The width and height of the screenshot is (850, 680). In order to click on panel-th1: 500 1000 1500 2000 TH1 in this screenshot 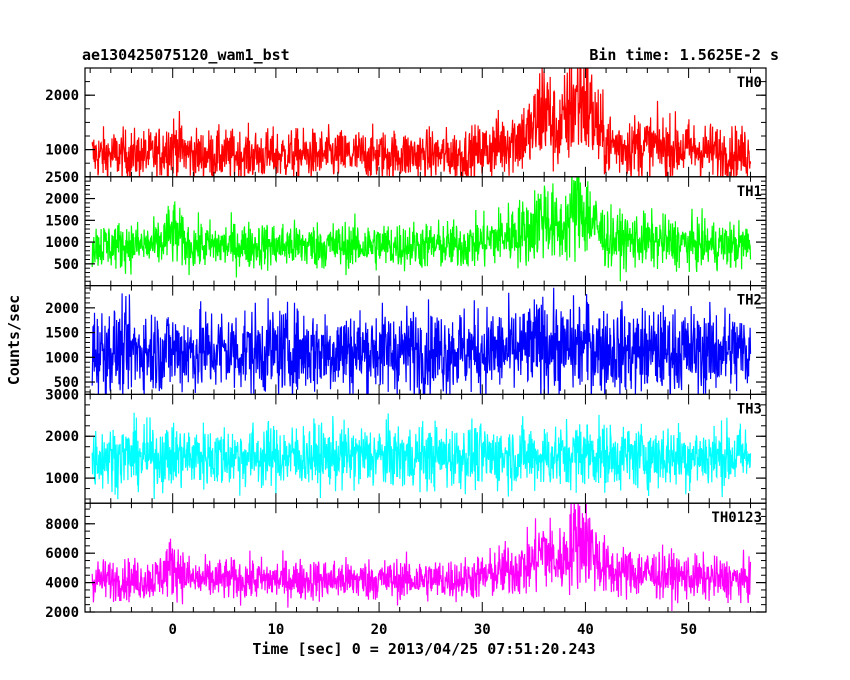, I will do `click(406, 231)`.